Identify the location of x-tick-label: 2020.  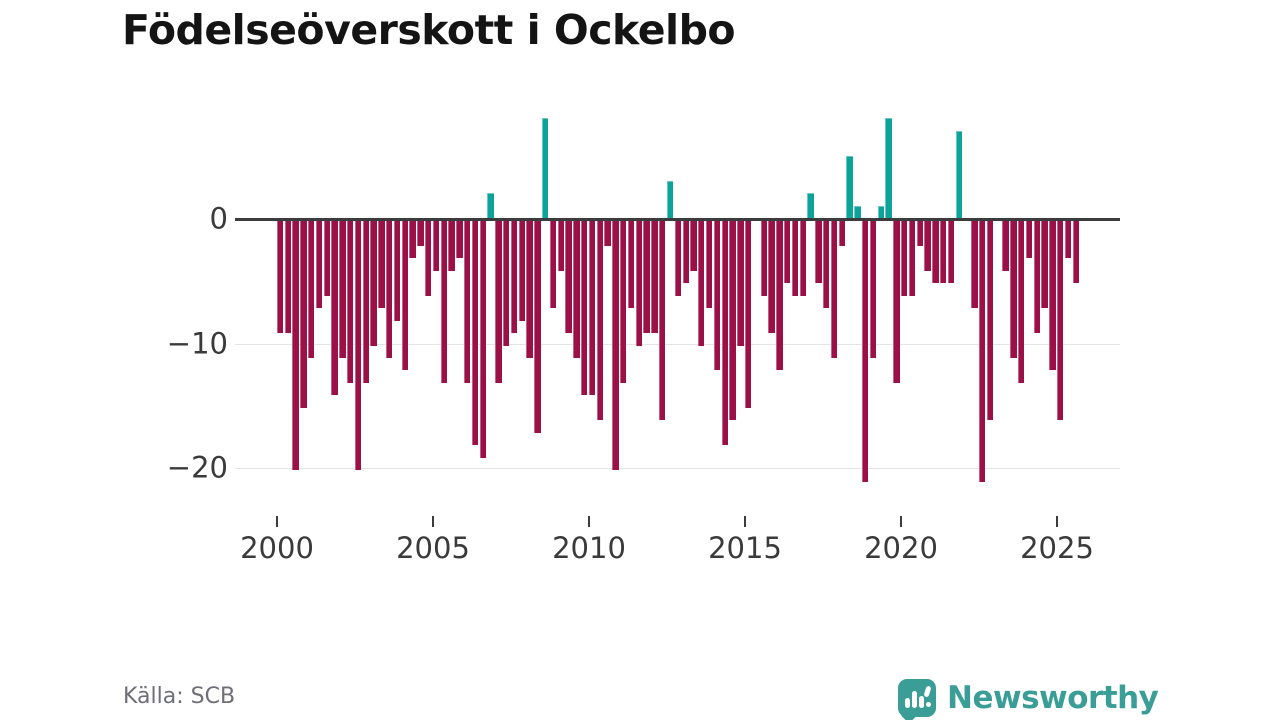
(901, 548).